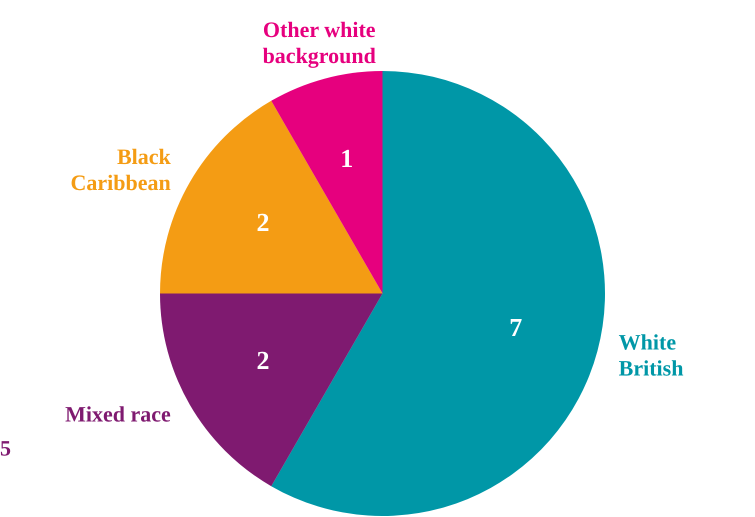 Image resolution: width=755 pixels, height=517 pixels. Describe the element at coordinates (5, 448) in the screenshot. I see `text: 5` at that location.